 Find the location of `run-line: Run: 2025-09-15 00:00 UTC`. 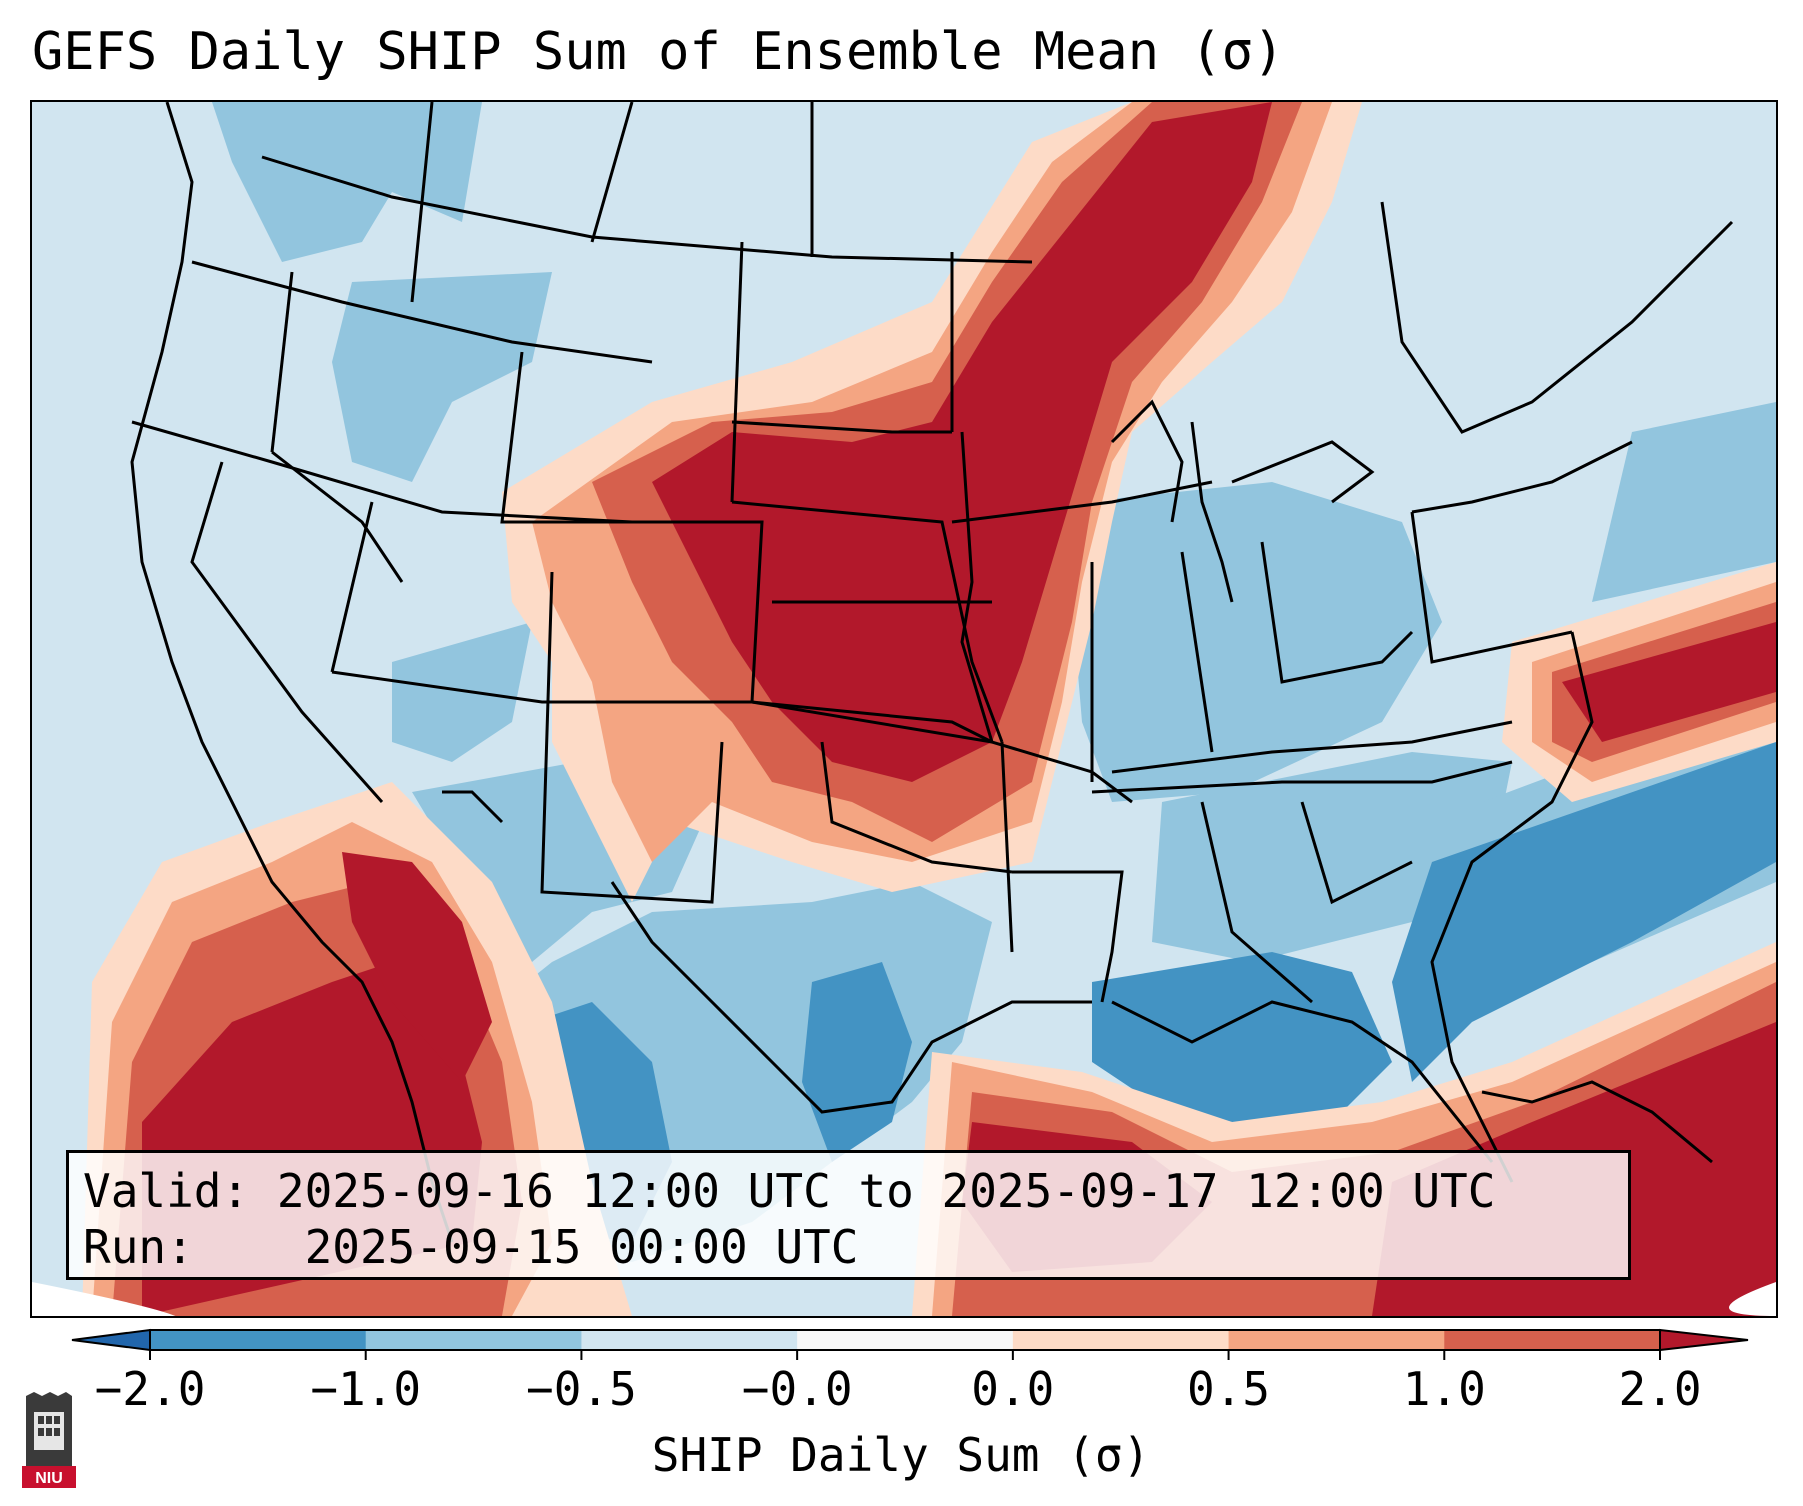

run-line: Run: 2025-09-15 00:00 UTC is located at coordinates (848, 1247).